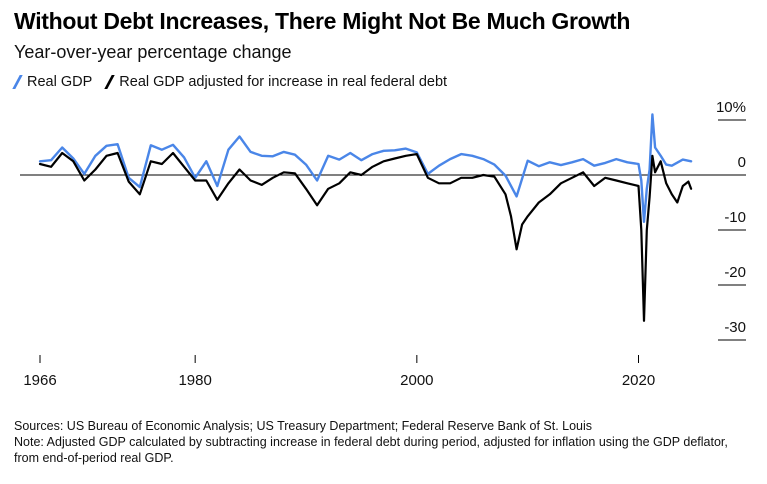  What do you see at coordinates (742, 162) in the screenshot?
I see `y-tick-label: 0` at bounding box center [742, 162].